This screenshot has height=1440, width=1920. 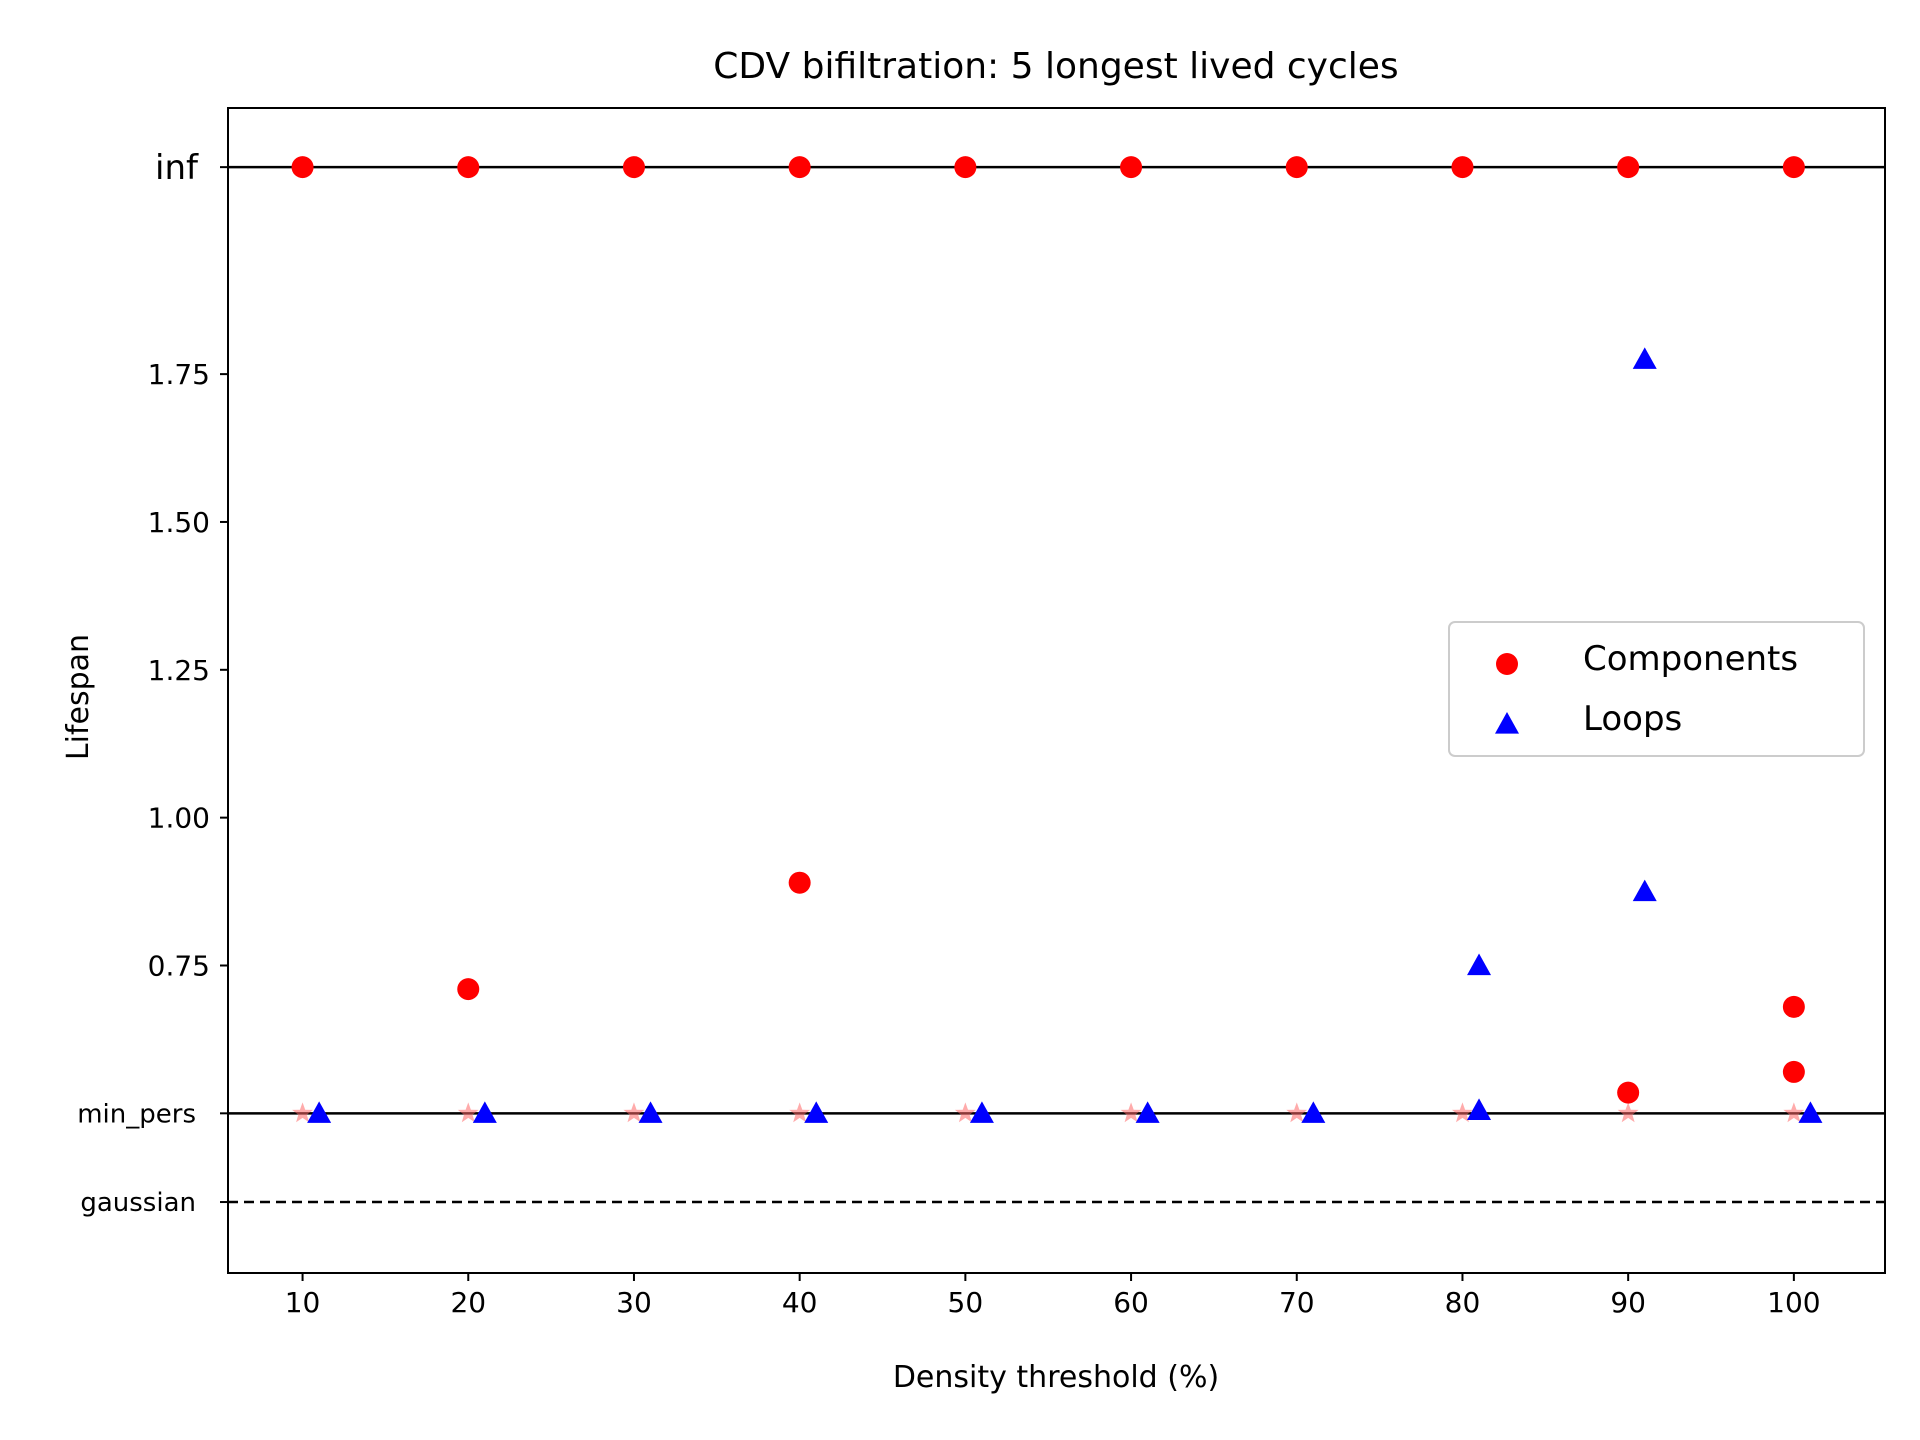 What do you see at coordinates (1507, 723) in the screenshot?
I see `legend-marker-loops` at bounding box center [1507, 723].